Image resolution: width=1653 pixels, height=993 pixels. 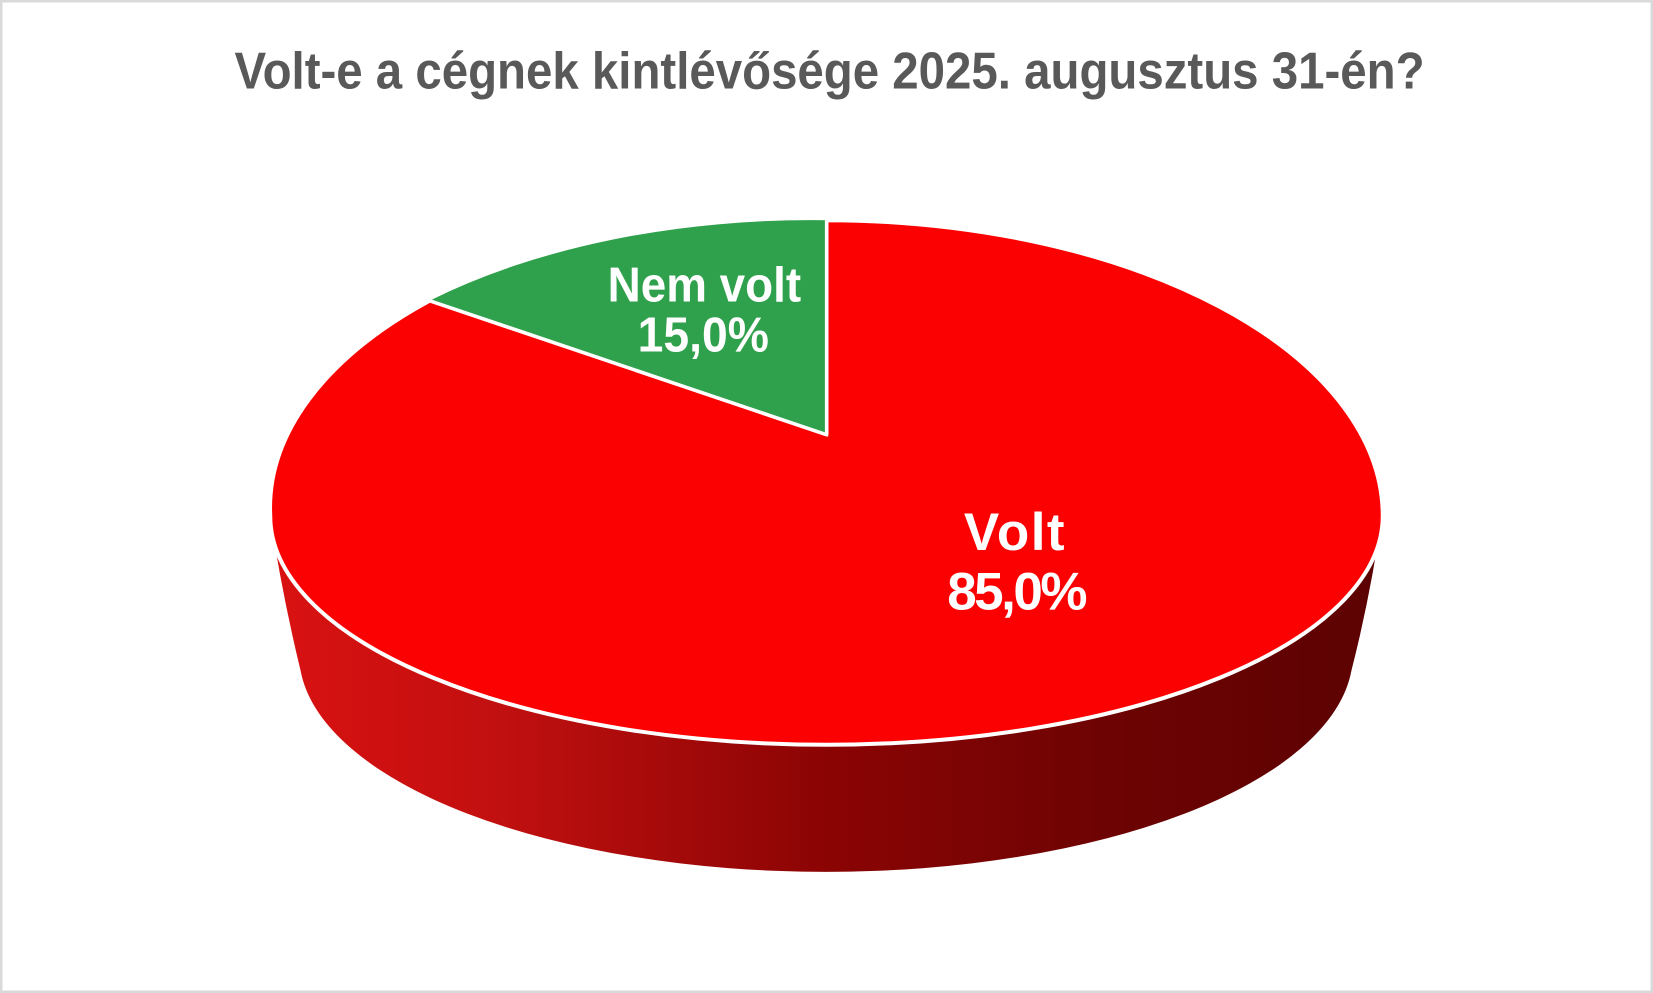 I want to click on svg-text: 15,0%, so click(x=703, y=335).